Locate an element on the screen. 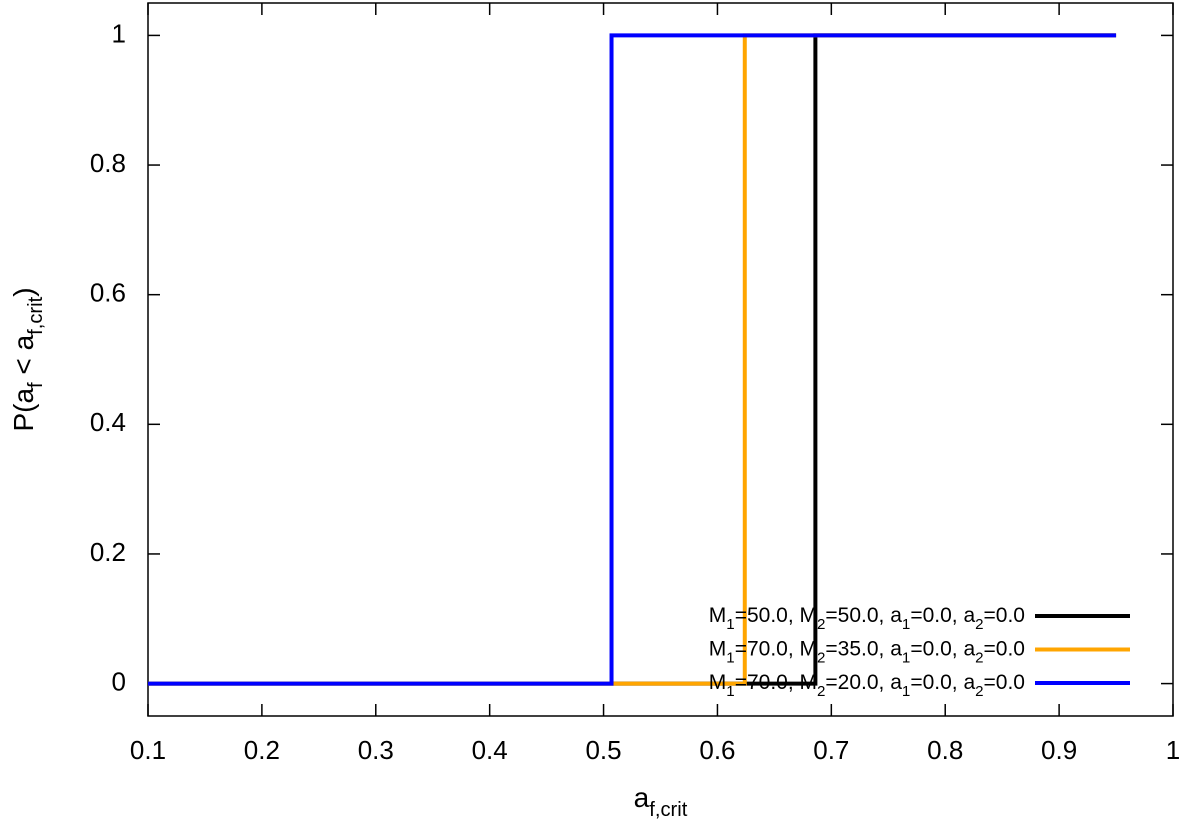  x-axis-label: af,crit is located at coordinates (661, 801).